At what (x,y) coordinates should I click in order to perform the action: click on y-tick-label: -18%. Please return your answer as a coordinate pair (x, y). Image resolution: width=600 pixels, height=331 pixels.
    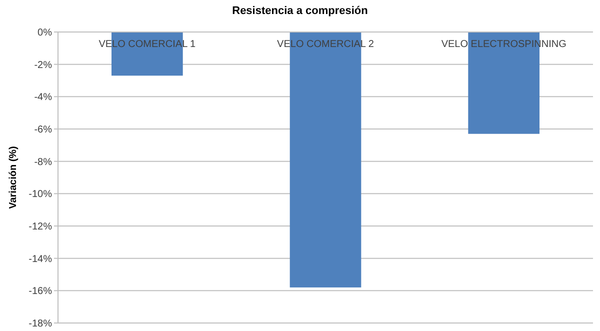
    Looking at the image, I should click on (40, 324).